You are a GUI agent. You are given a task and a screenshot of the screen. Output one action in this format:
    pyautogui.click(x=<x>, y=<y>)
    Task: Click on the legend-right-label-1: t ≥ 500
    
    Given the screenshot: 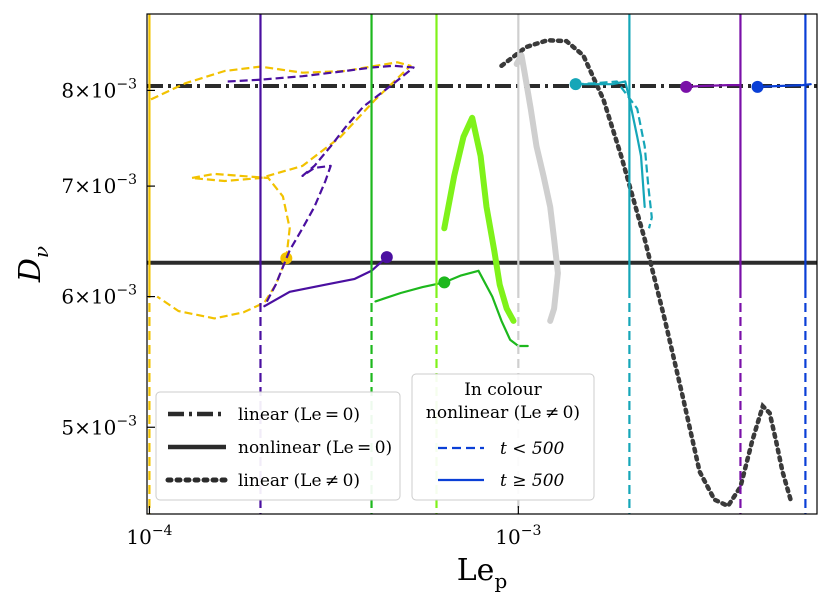 What is the action you would take?
    pyautogui.click(x=532, y=481)
    